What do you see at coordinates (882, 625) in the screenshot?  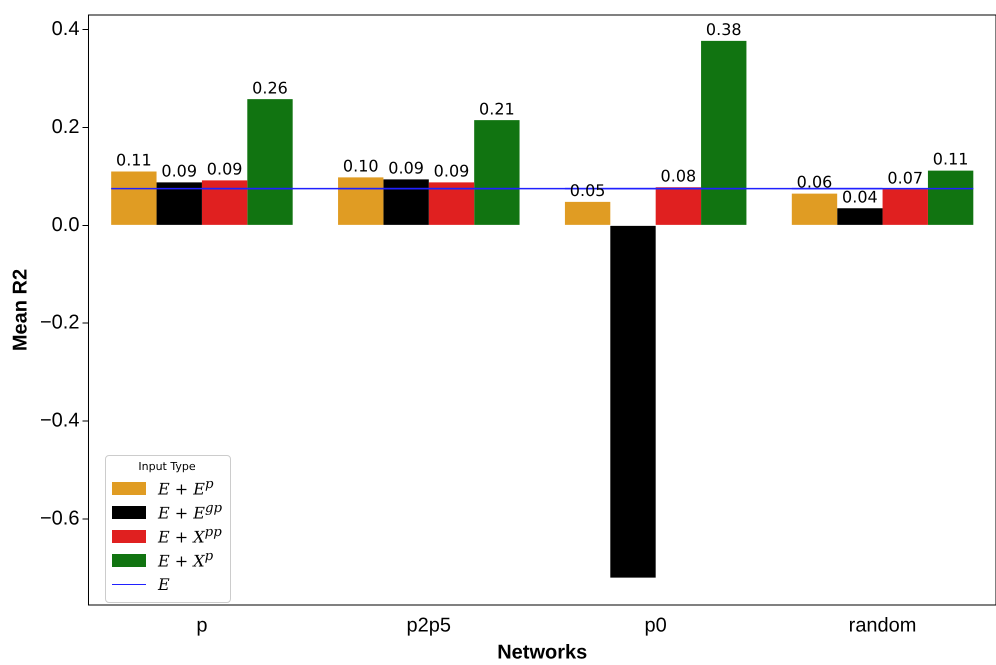 I see `x-tick-label: random` at bounding box center [882, 625].